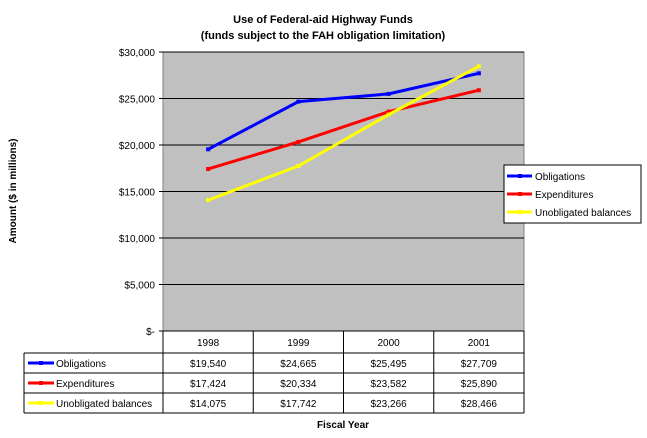 Image resolution: width=647 pixels, height=438 pixels. I want to click on series-lines, so click(343, 133).